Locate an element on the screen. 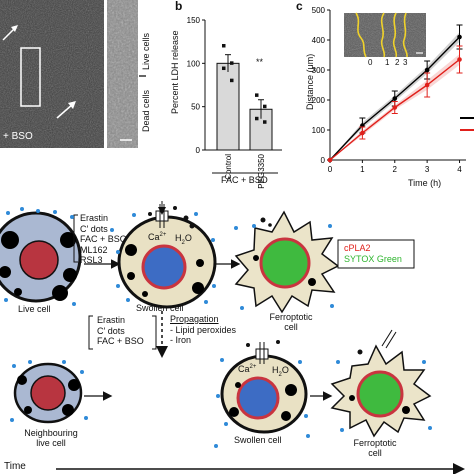 This screenshot has width=474, height=474. treatment-item: FAC + BSO is located at coordinates (120, 341).